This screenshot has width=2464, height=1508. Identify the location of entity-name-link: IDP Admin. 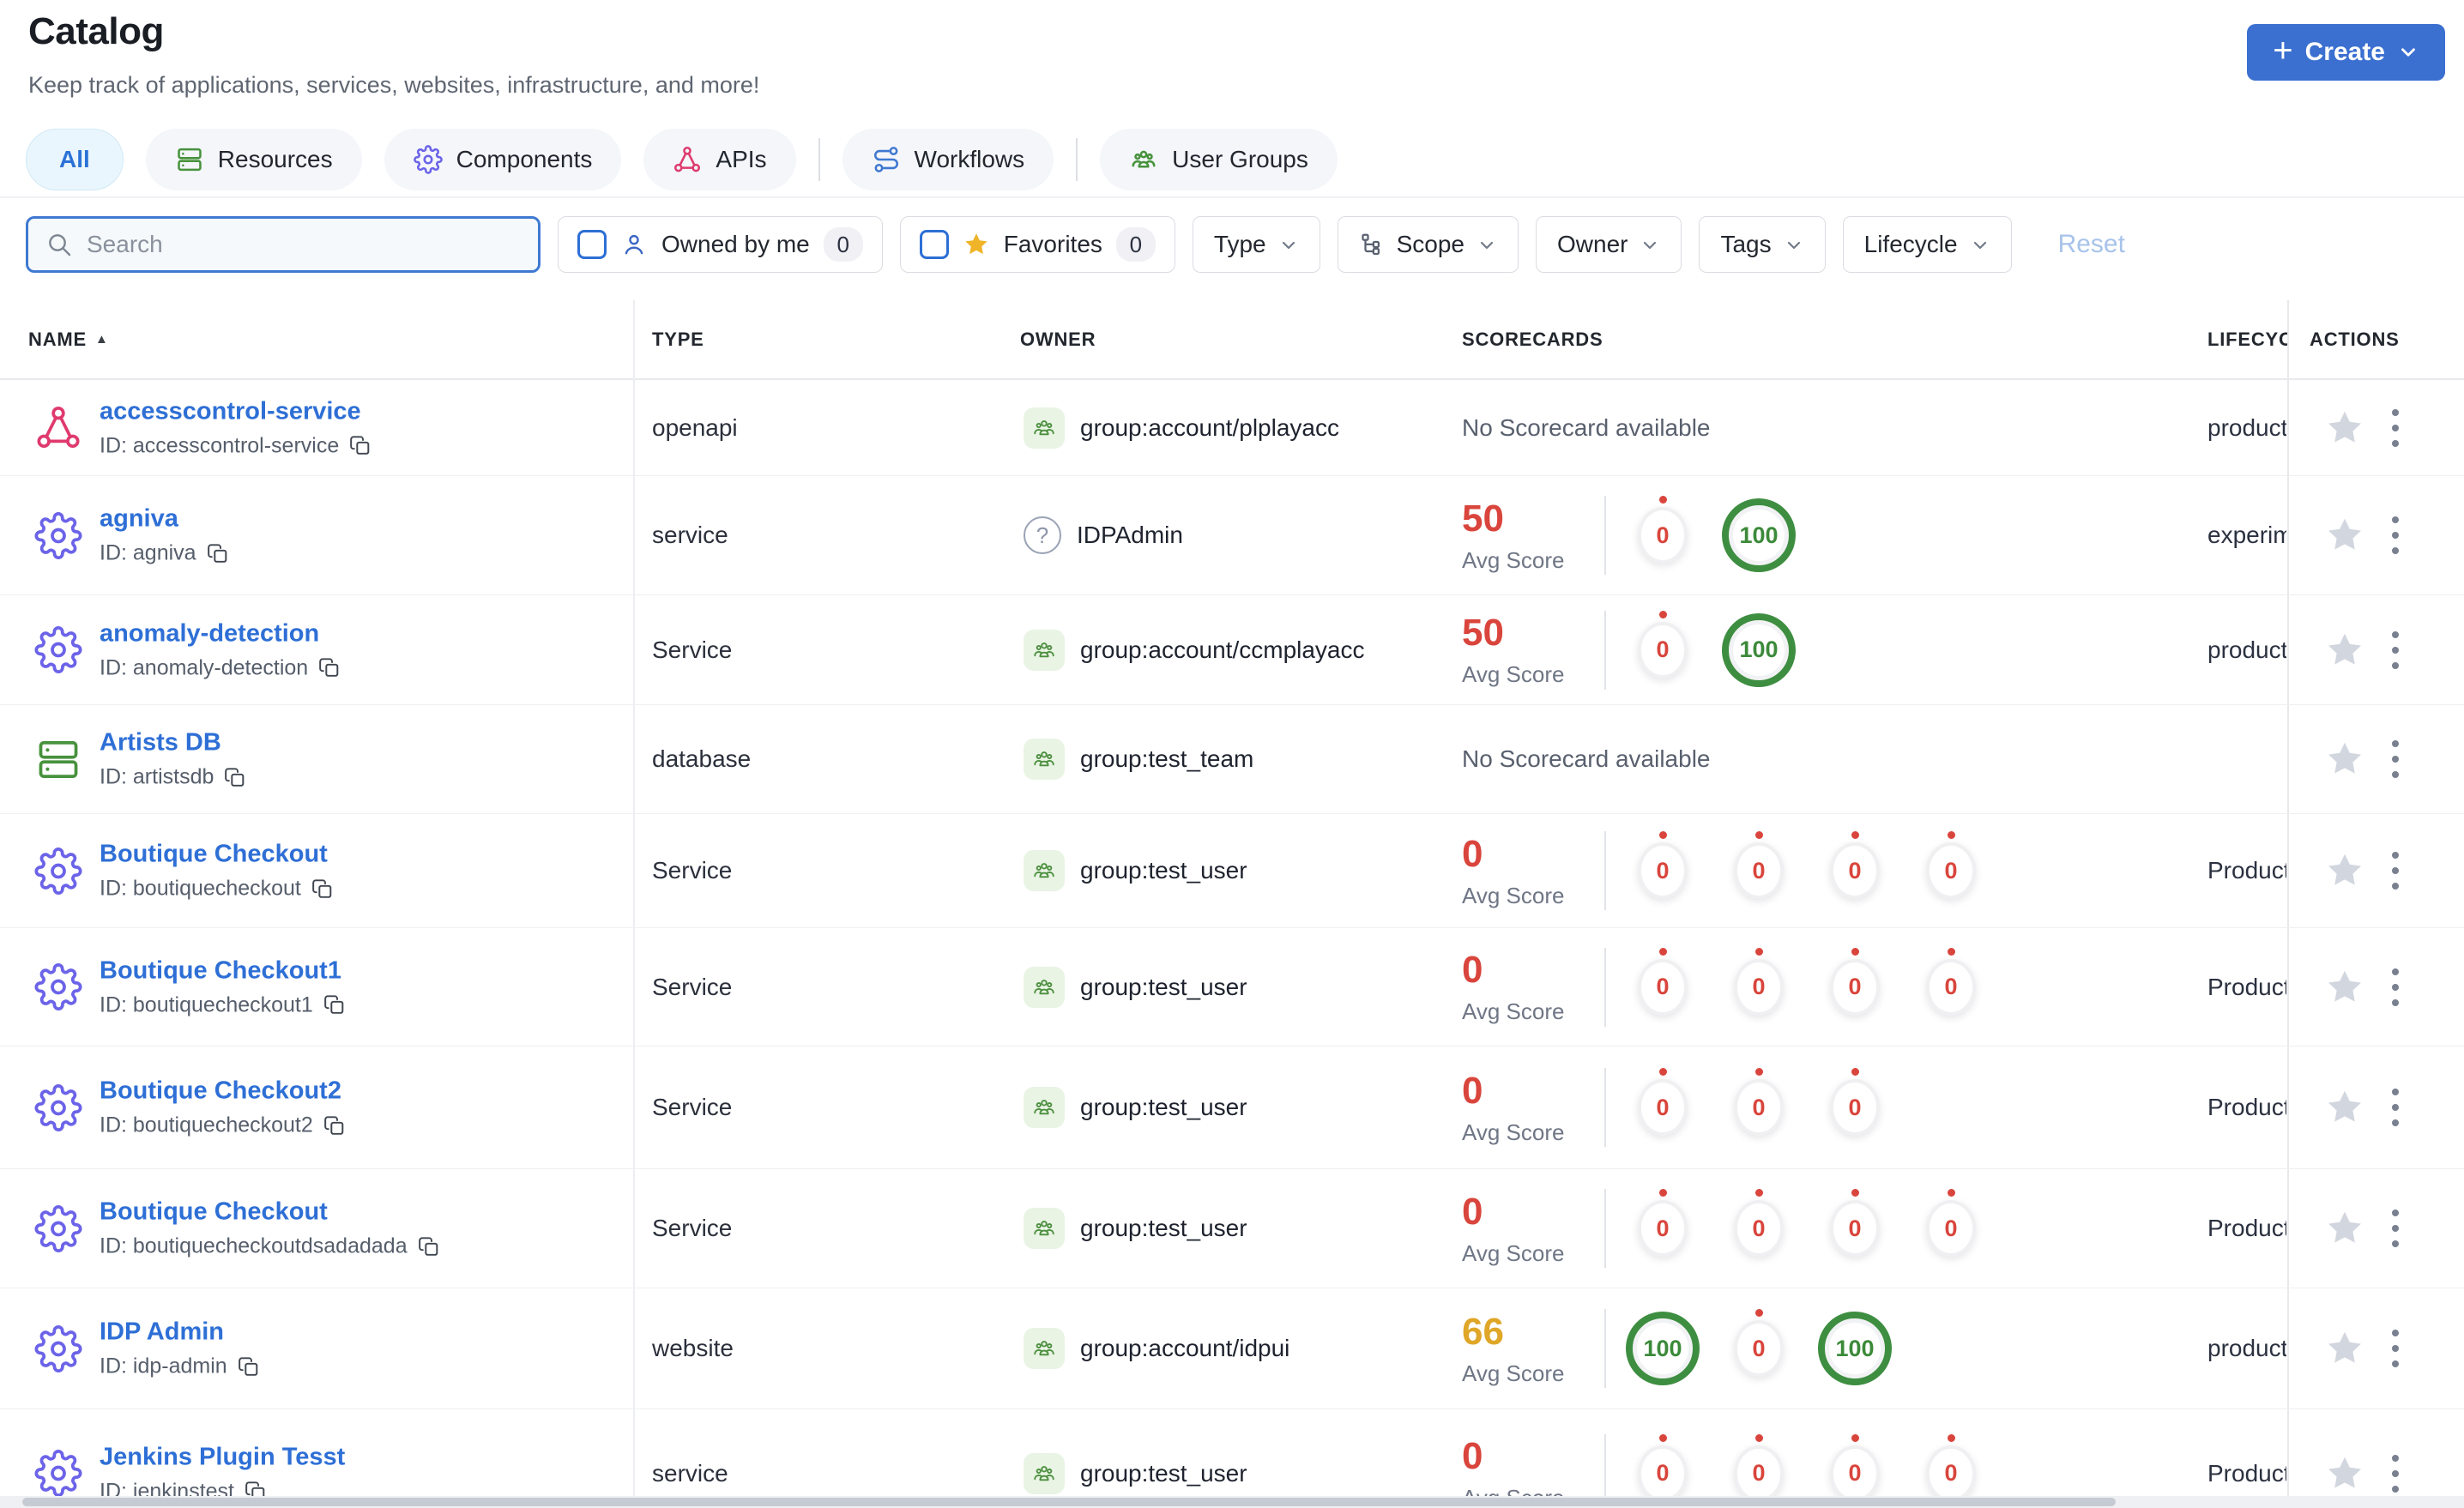
(162, 1332).